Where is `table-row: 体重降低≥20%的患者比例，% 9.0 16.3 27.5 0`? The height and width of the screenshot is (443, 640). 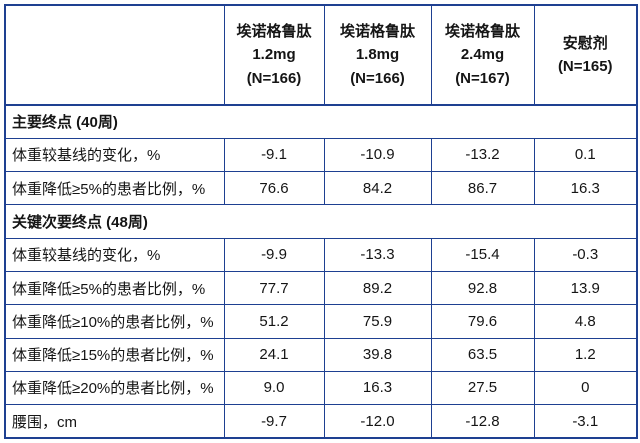 table-row: 体重降低≥20%的患者比例，% 9.0 16.3 27.5 0 is located at coordinates (321, 388).